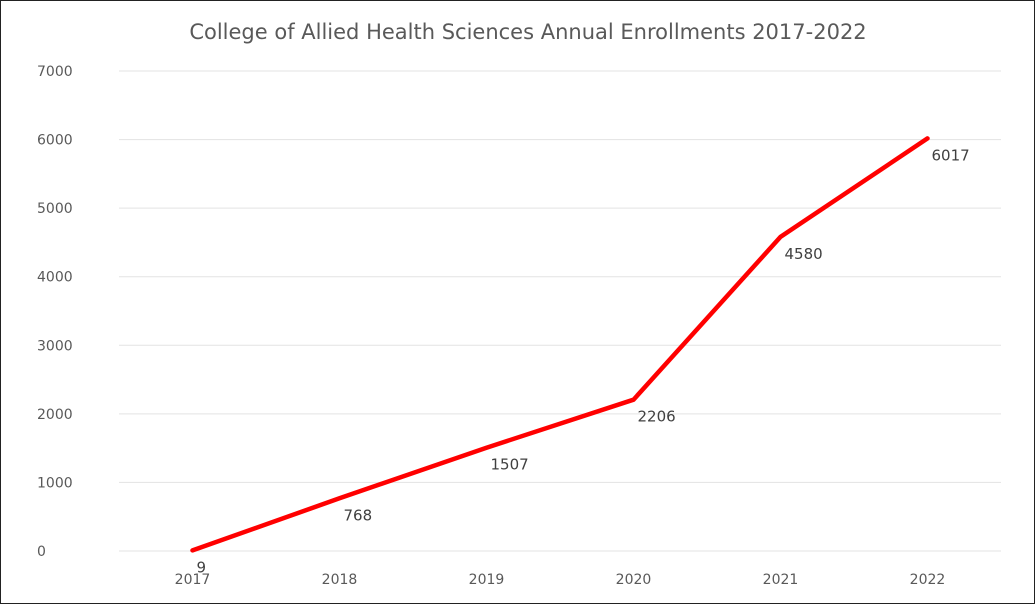 The image size is (1035, 605). I want to click on y-tick-label: 4000, so click(55, 278).